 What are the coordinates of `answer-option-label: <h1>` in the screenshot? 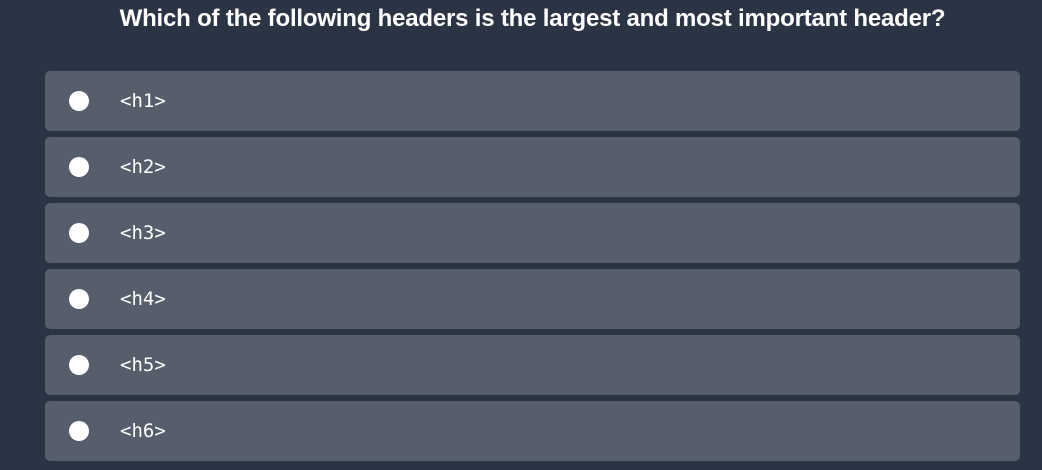 It's located at (143, 101).